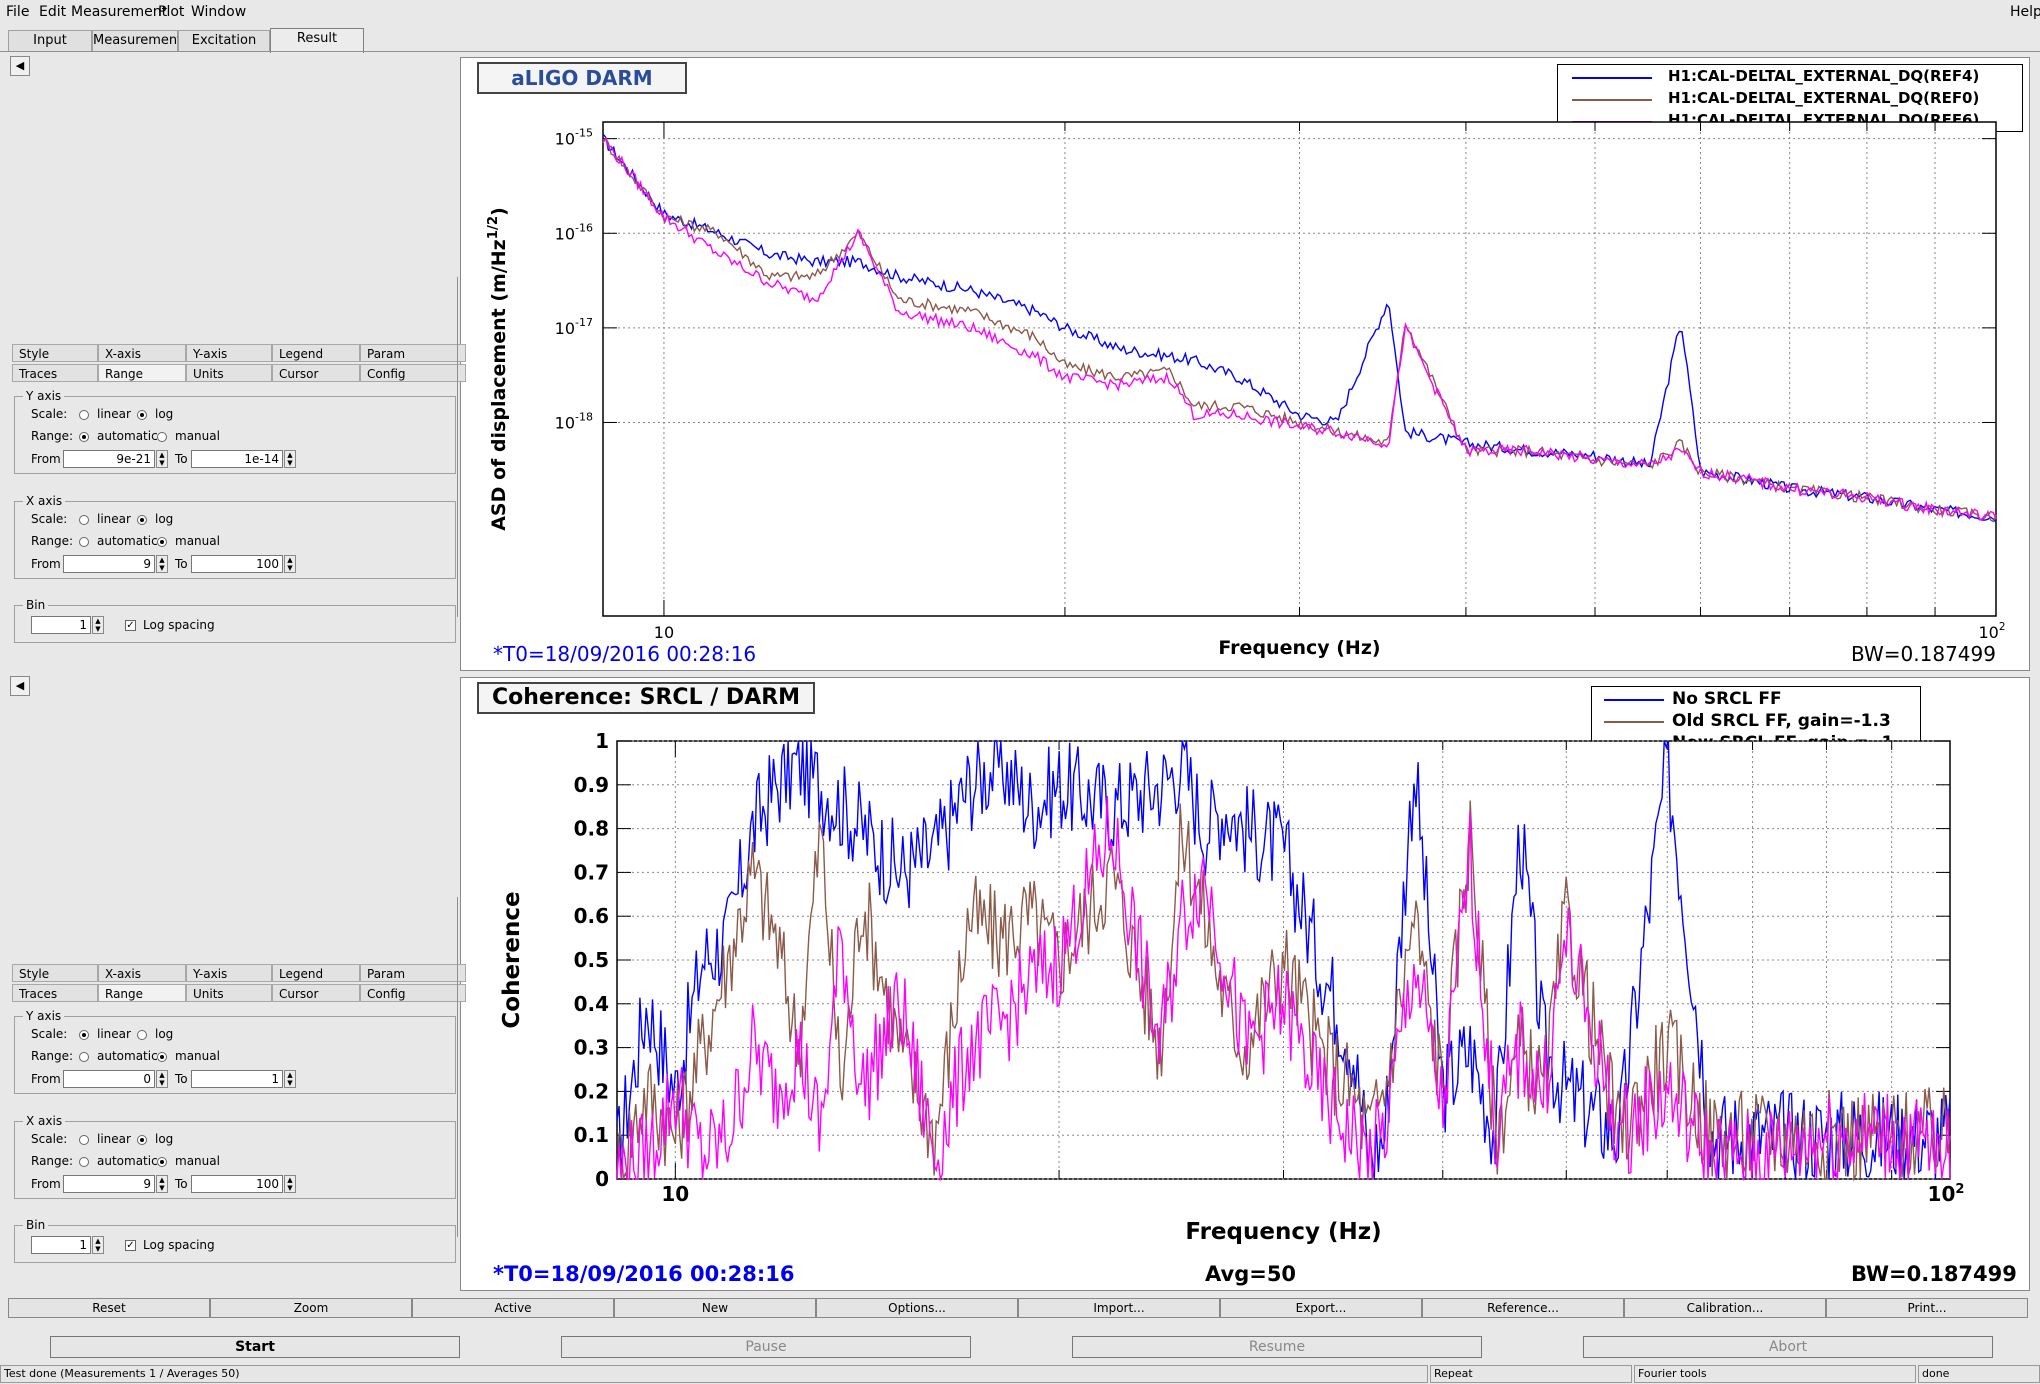 The height and width of the screenshot is (1384, 2040). What do you see at coordinates (219, 12) in the screenshot?
I see `menu-window: Window` at bounding box center [219, 12].